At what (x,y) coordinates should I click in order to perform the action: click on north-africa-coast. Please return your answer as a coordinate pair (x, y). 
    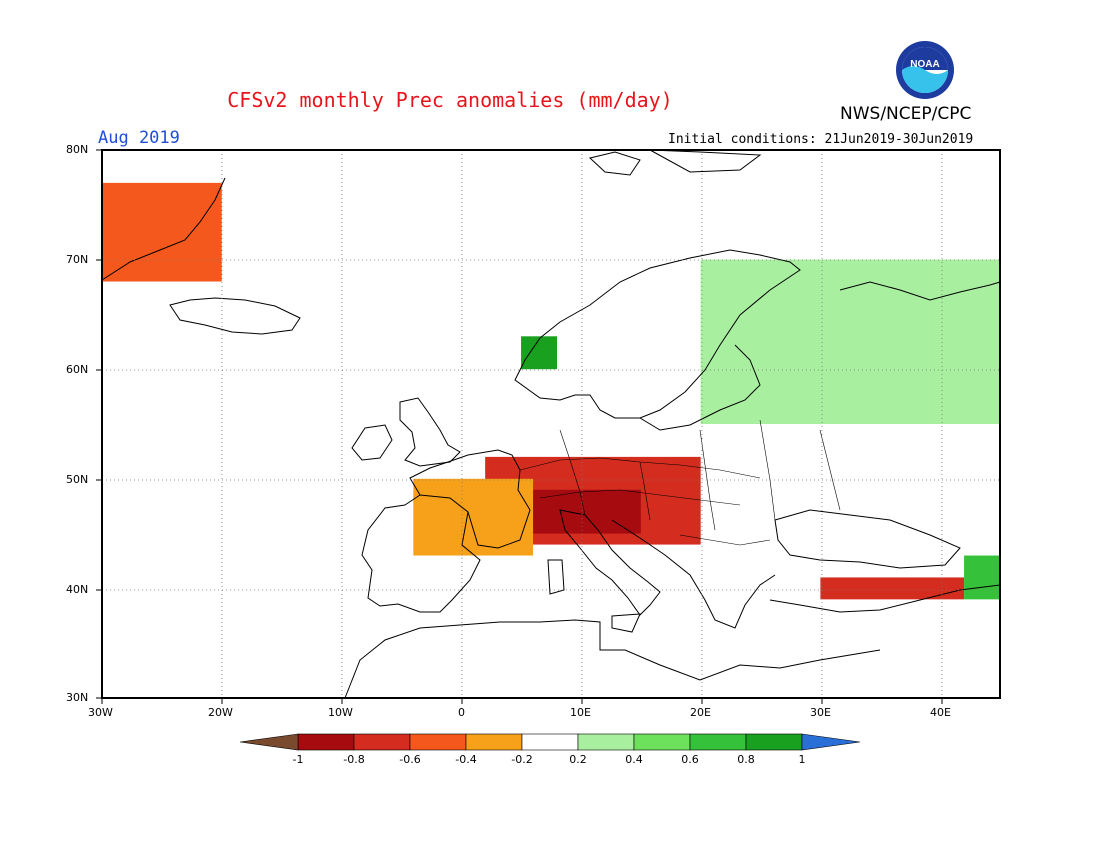
    Looking at the image, I should click on (612, 659).